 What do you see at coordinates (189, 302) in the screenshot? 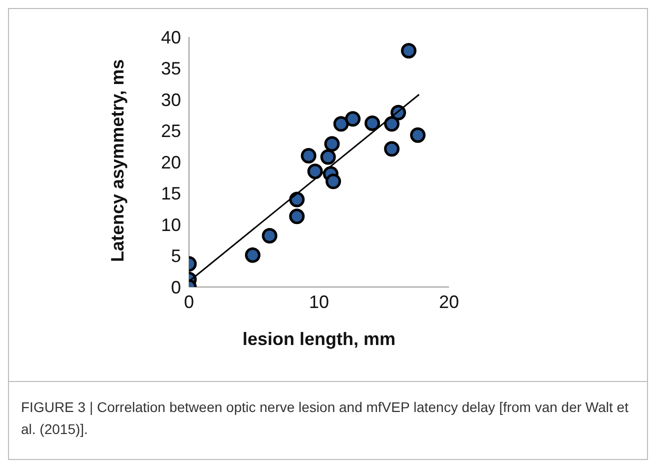
I see `x-tick-label: 0` at bounding box center [189, 302].